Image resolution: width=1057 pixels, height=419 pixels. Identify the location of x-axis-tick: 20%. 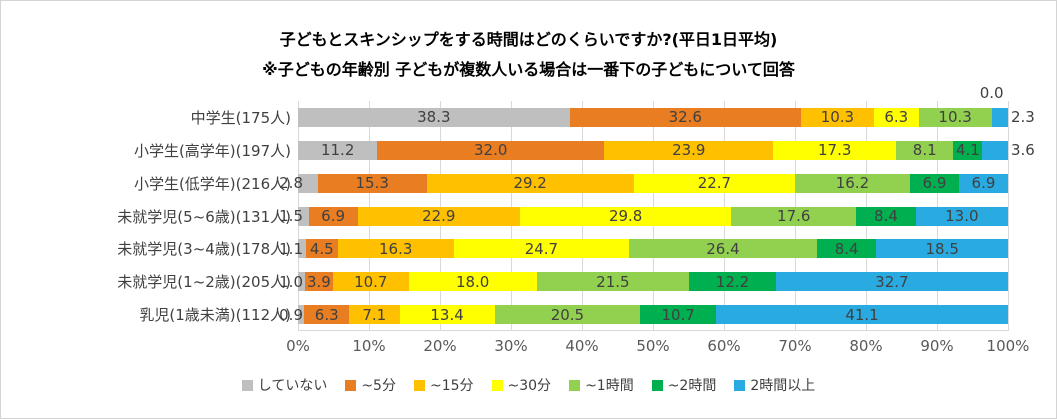
(440, 346).